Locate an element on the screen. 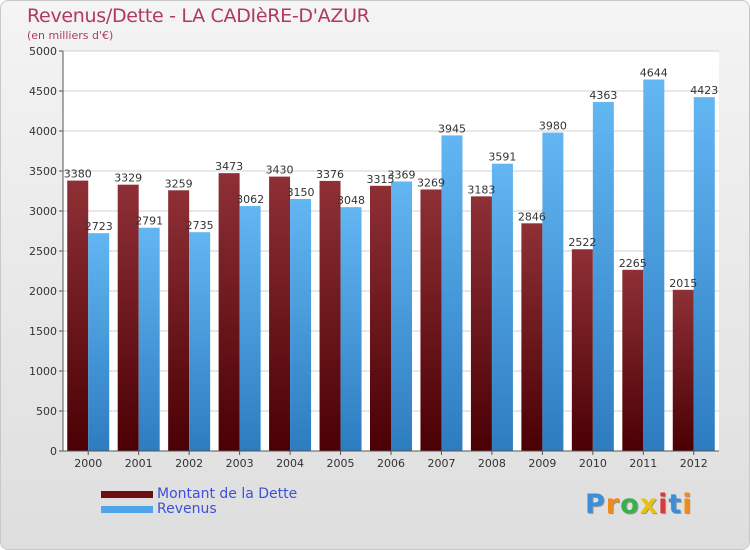 The image size is (750, 550). data-label-dette: 3329 is located at coordinates (128, 178).